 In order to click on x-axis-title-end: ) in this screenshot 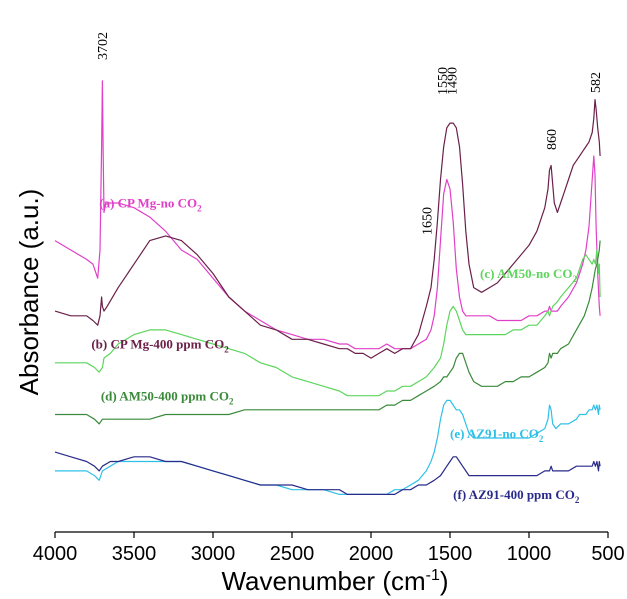, I will do `click(444, 581)`.